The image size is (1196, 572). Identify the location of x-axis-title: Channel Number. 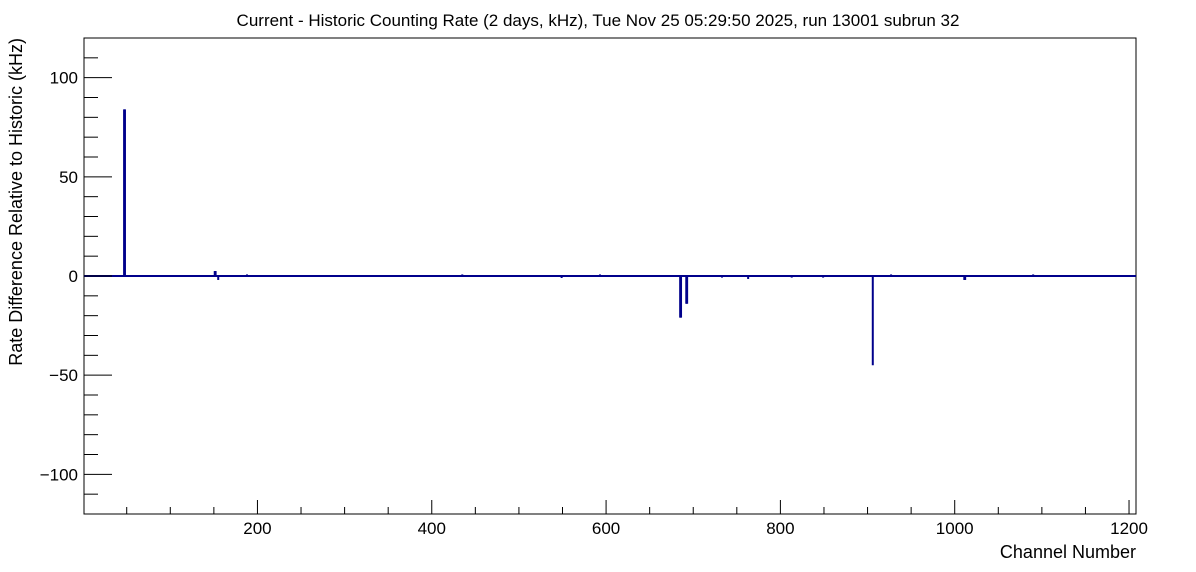
(1068, 552).